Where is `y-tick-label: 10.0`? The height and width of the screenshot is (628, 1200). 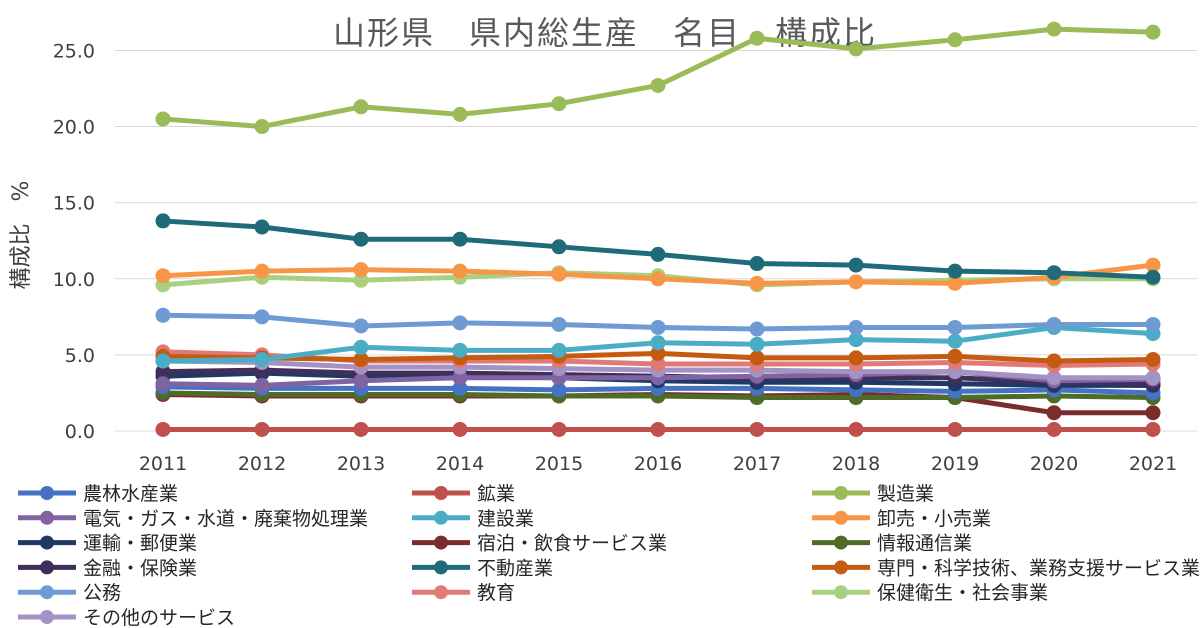
y-tick-label: 10.0 is located at coordinates (74, 280).